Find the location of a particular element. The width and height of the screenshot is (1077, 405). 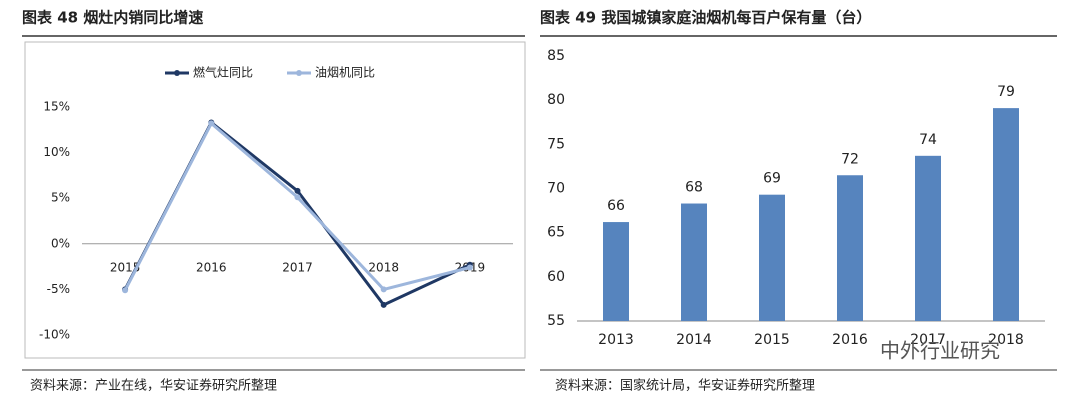

x-tick-label: 2013 is located at coordinates (616, 340).